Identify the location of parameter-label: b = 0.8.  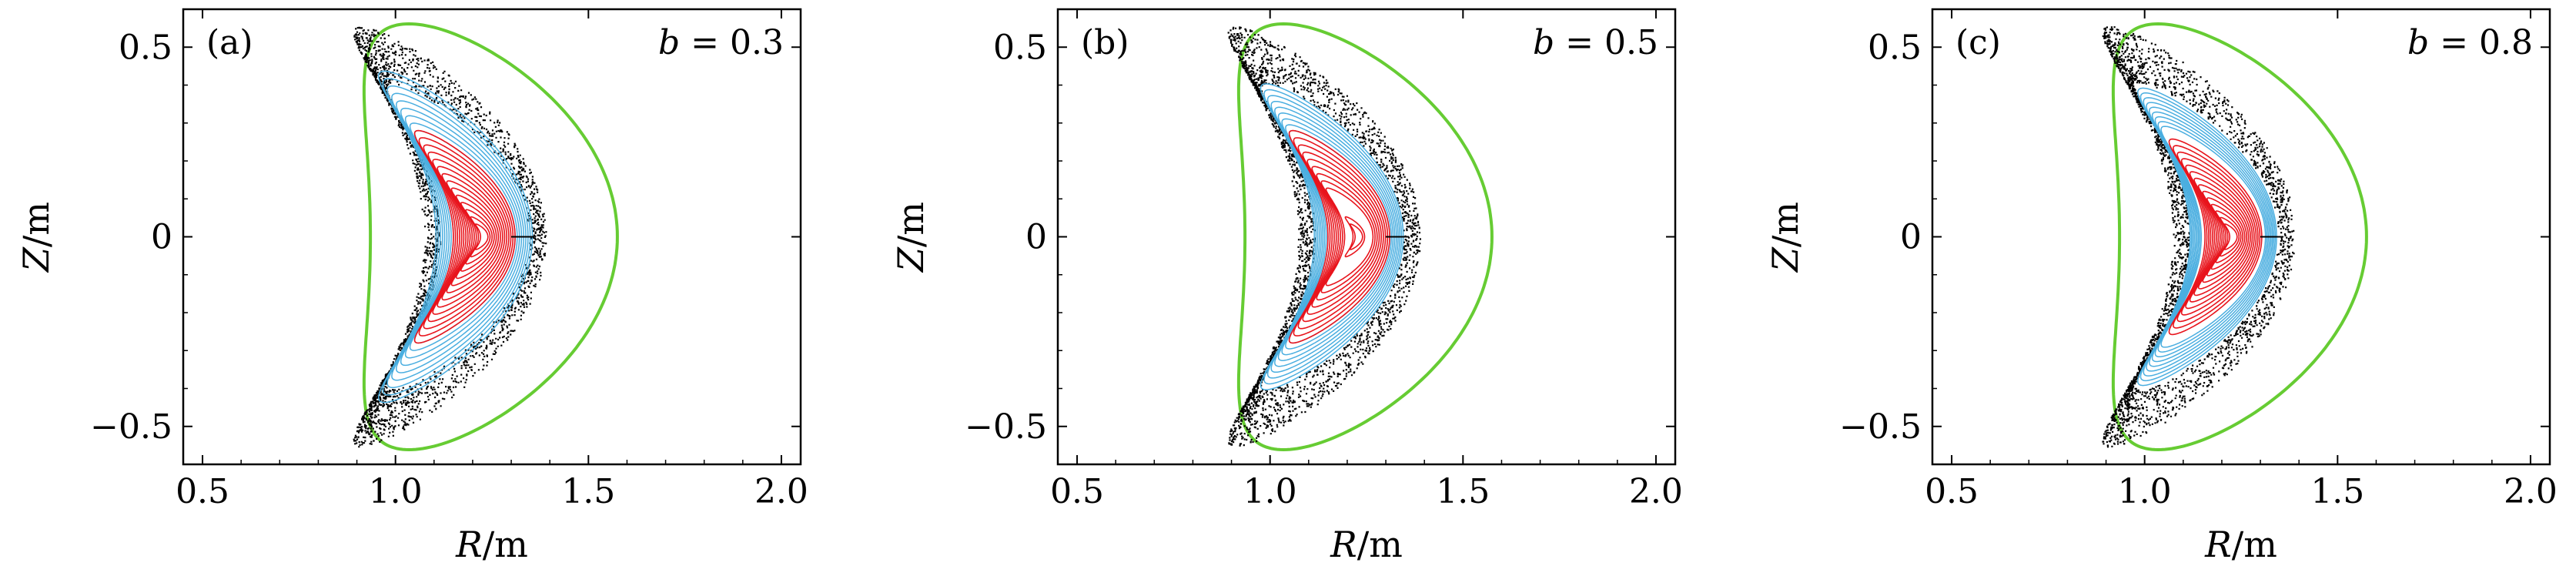
(2470, 42).